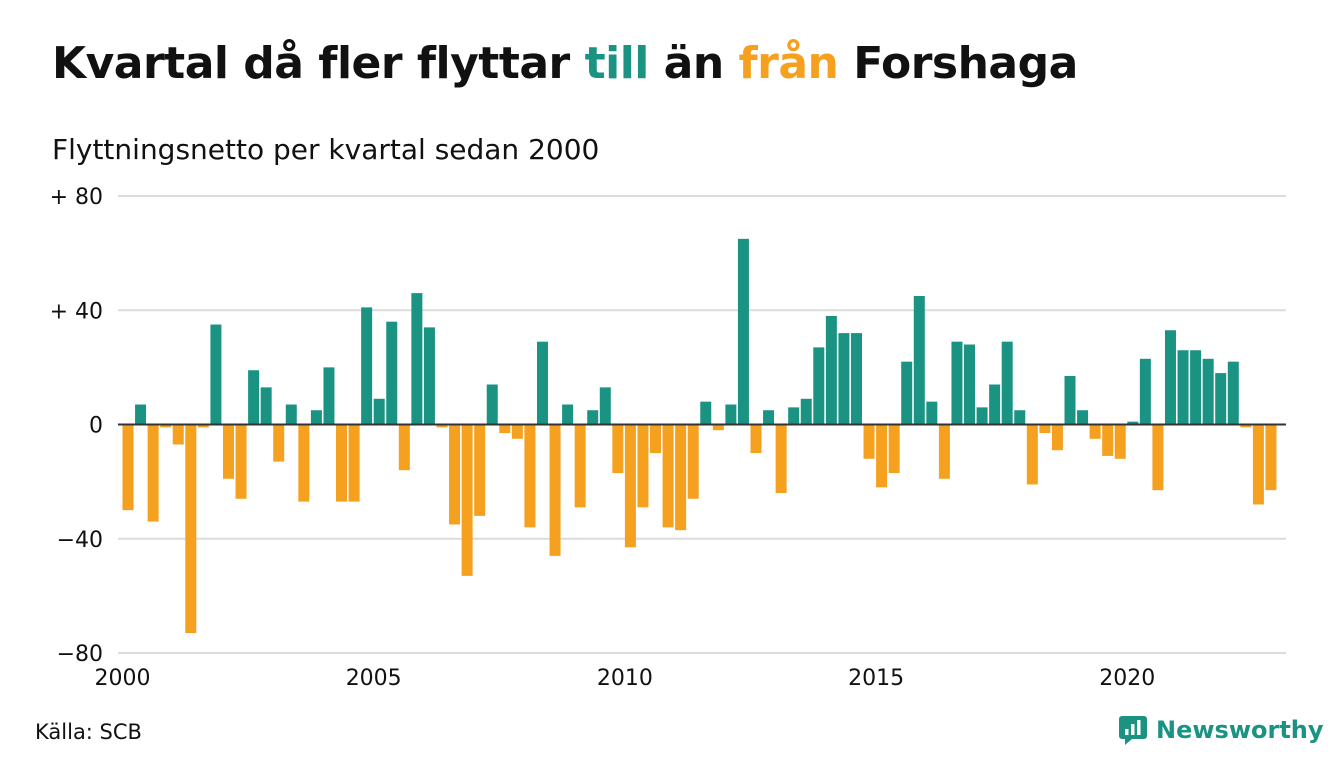  I want to click on x-tick-label: 2005, so click(374, 678).